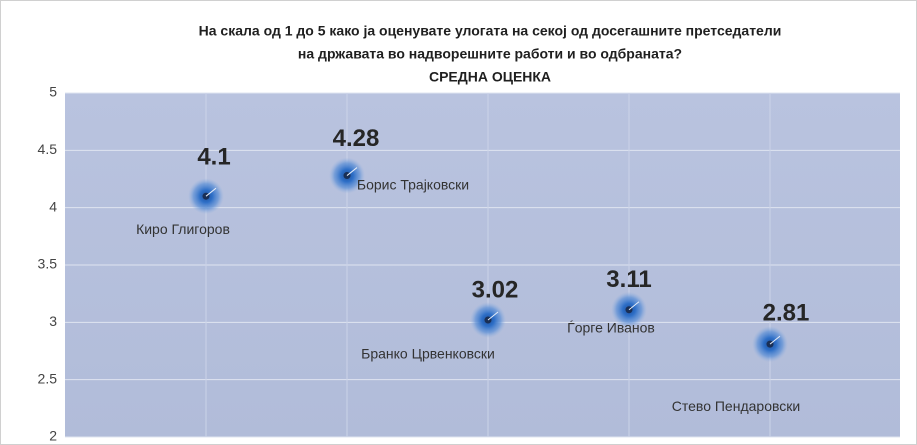 The height and width of the screenshot is (445, 917). What do you see at coordinates (213, 157) in the screenshot?
I see `value-label: 4.1` at bounding box center [213, 157].